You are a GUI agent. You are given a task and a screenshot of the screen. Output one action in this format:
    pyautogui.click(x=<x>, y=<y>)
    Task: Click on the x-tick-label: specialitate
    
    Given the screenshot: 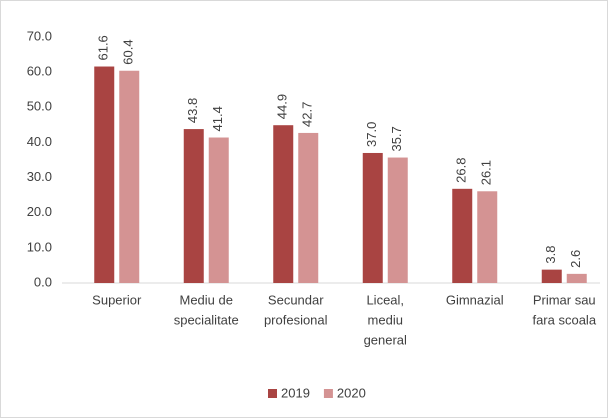 What is the action you would take?
    pyautogui.click(x=206, y=319)
    